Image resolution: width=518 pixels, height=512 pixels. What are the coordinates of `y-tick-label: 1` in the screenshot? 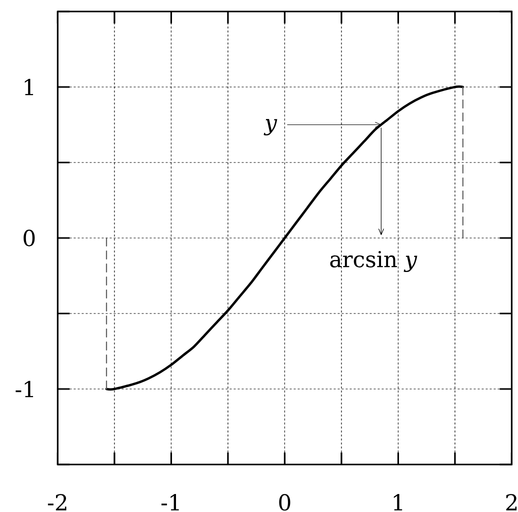 It's located at (29, 87).